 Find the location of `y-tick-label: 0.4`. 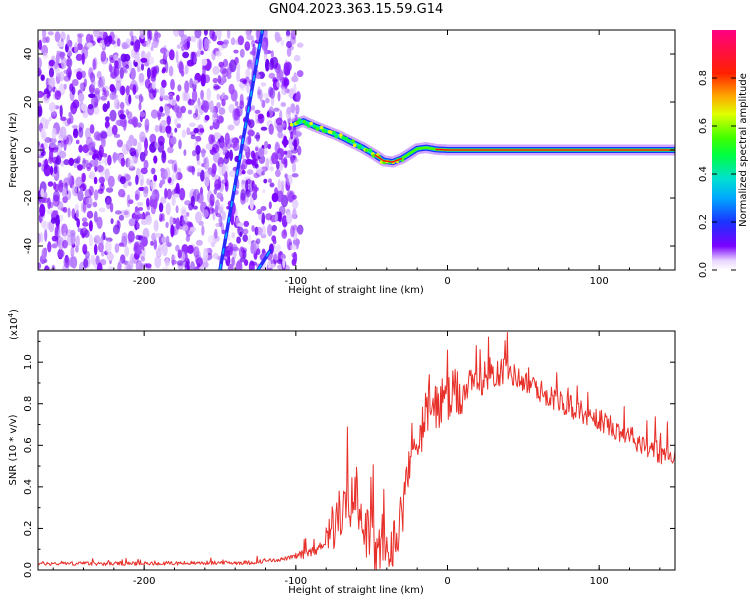

y-tick-label: 0.4 is located at coordinates (28, 487).